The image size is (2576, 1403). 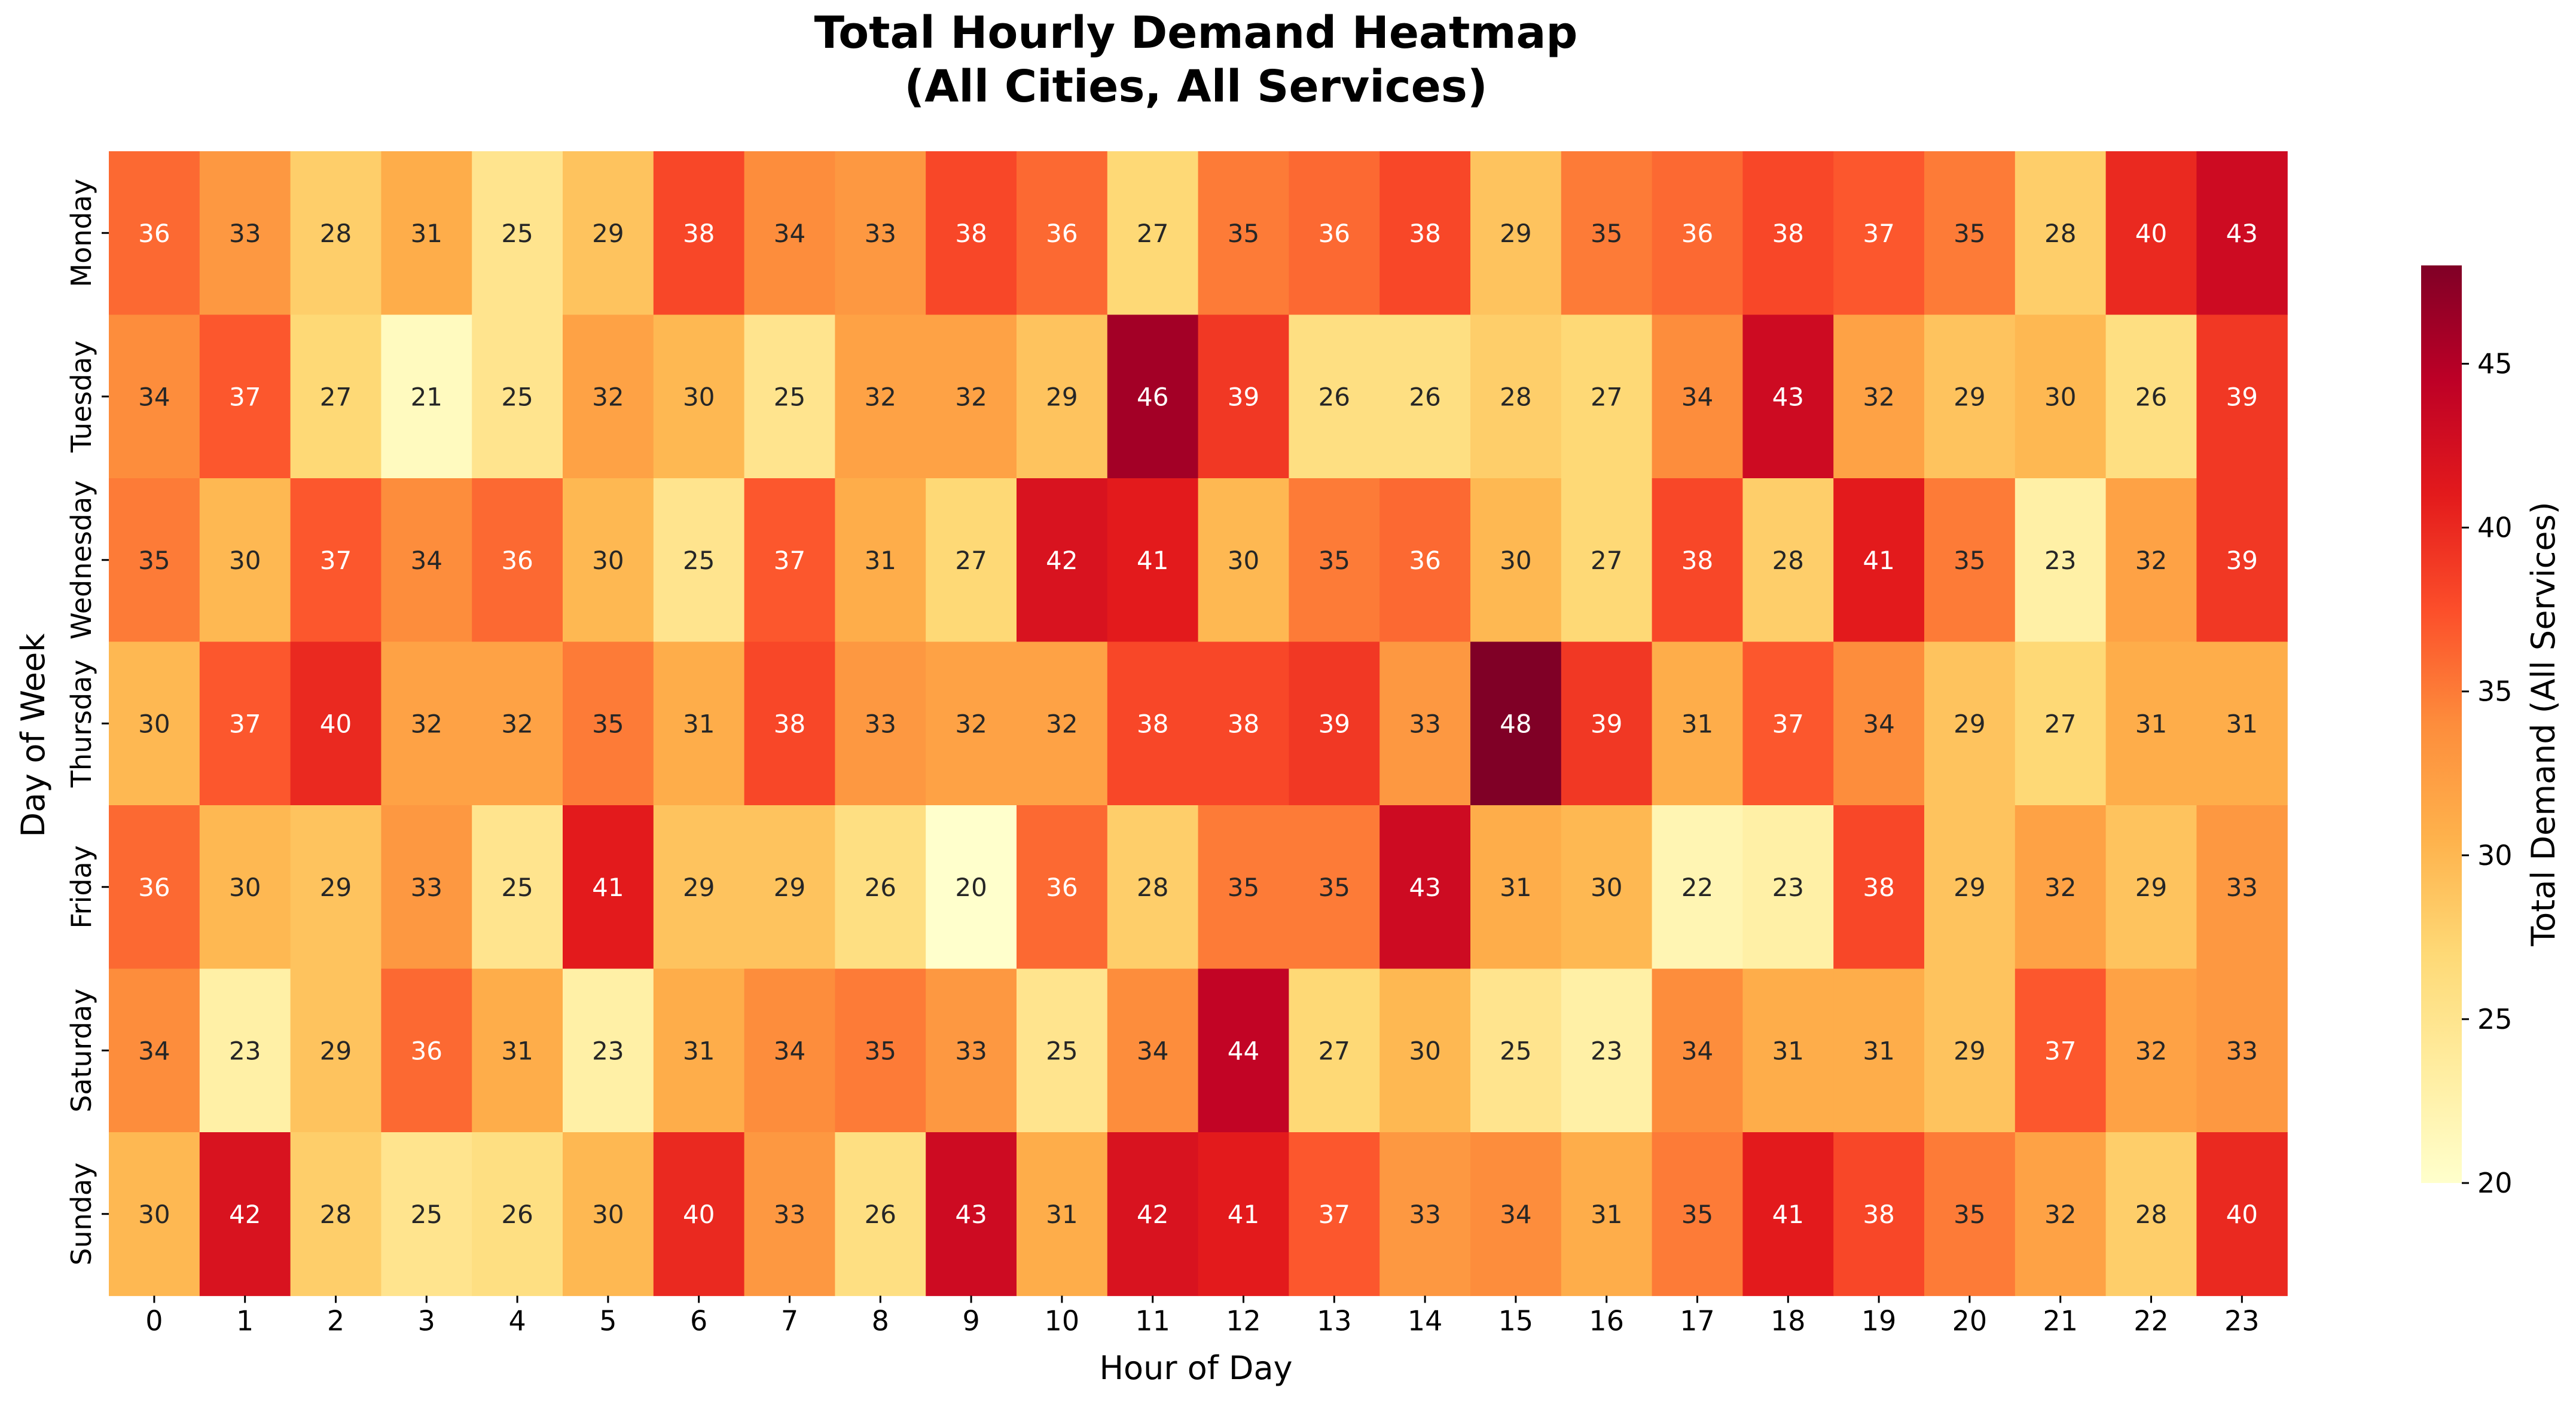 What do you see at coordinates (1970, 1321) in the screenshot?
I see `x-tick-label: 20` at bounding box center [1970, 1321].